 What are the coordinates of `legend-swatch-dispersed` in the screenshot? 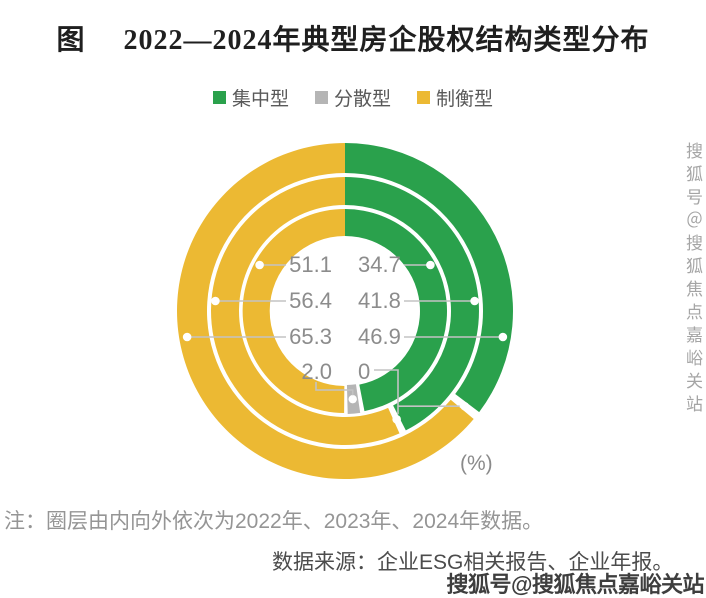 It's located at (321, 97).